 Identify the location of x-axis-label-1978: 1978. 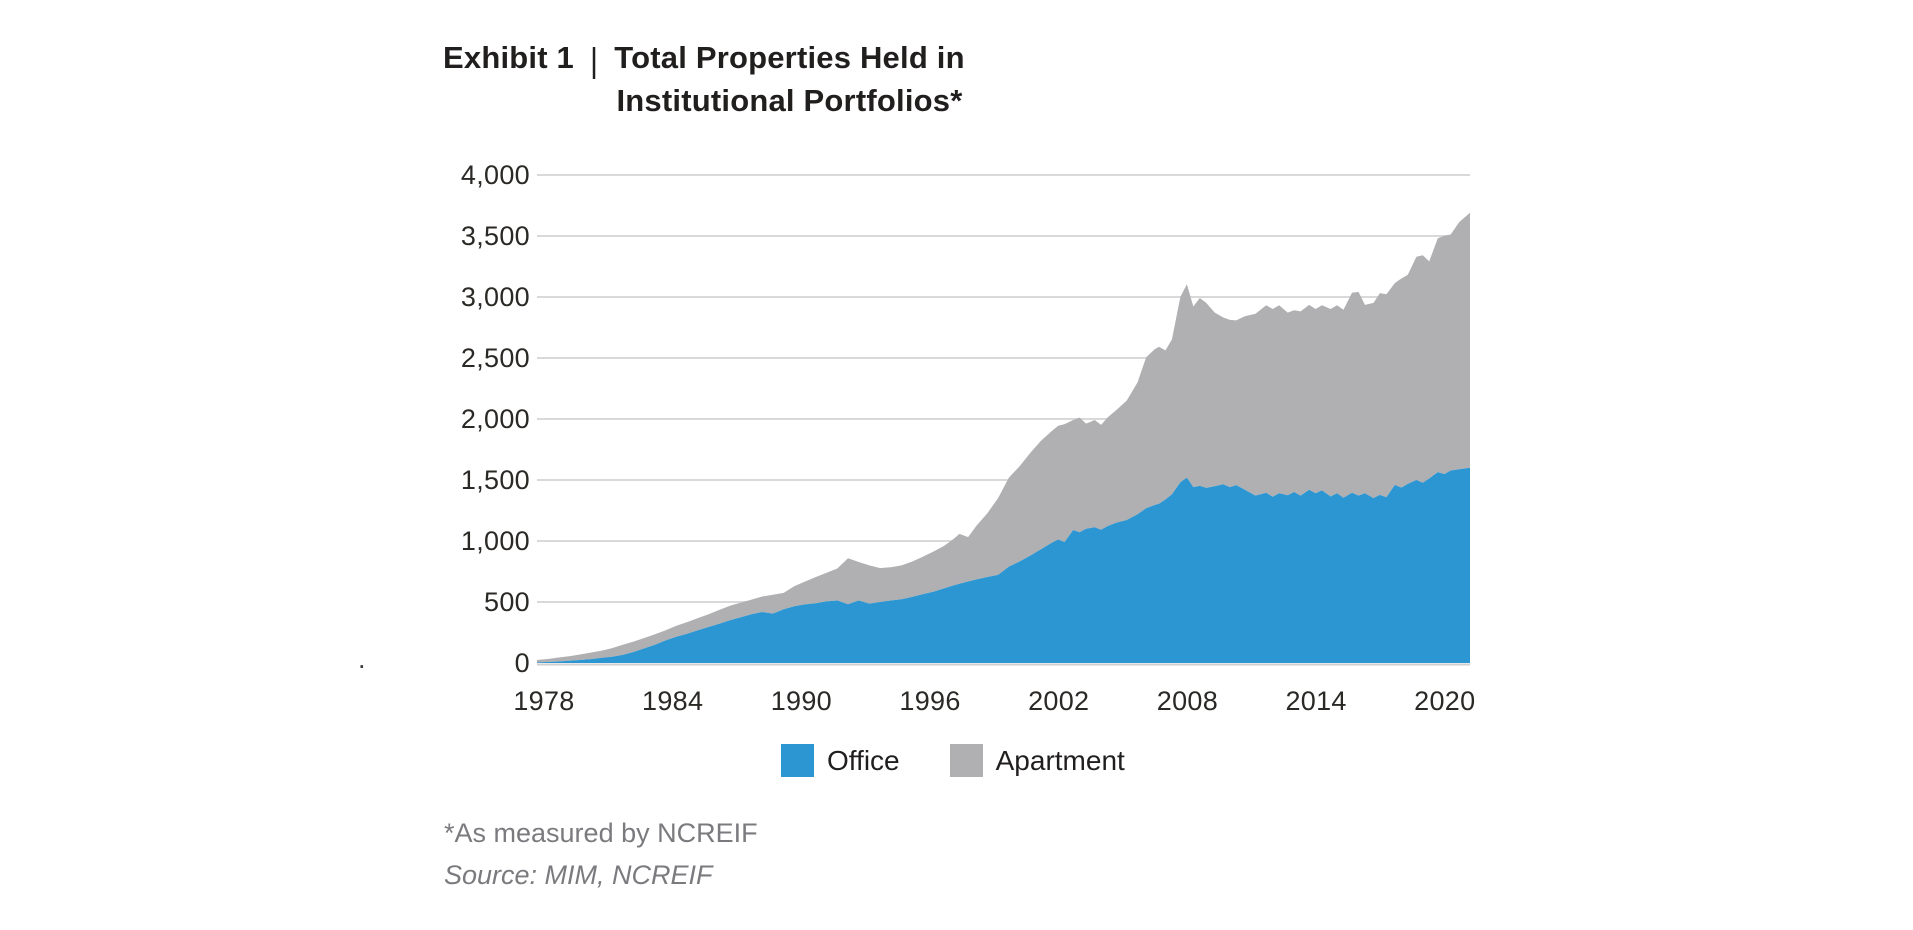
(544, 701).